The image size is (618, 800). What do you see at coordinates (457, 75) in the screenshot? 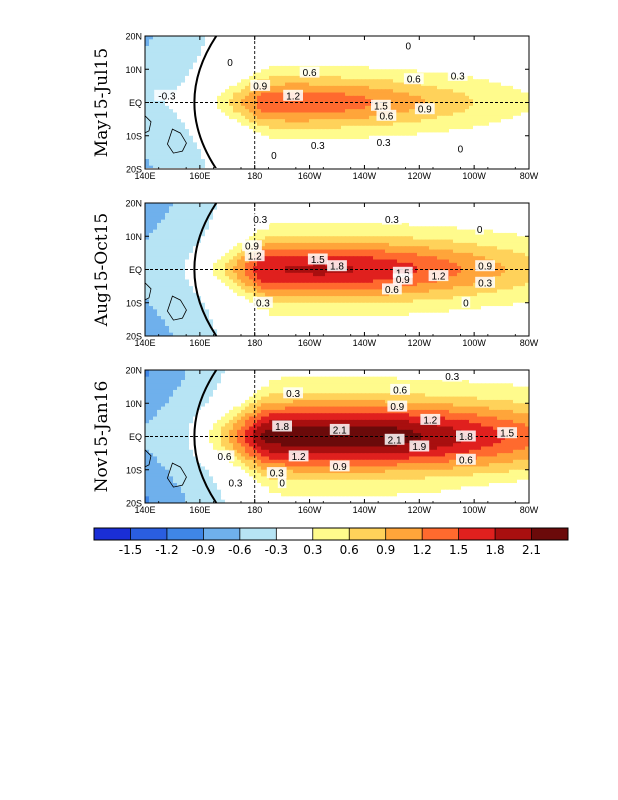
I see `contour-label-group: 0.3` at bounding box center [457, 75].